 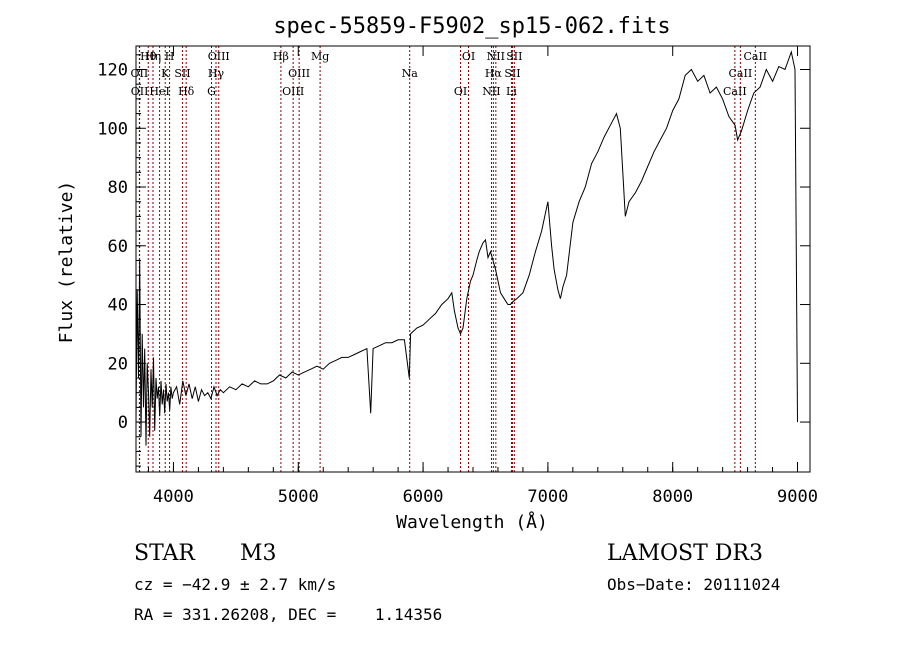 I want to click on chart-title: spec-55859-F5902_sp15-062.fits, so click(x=471, y=26).